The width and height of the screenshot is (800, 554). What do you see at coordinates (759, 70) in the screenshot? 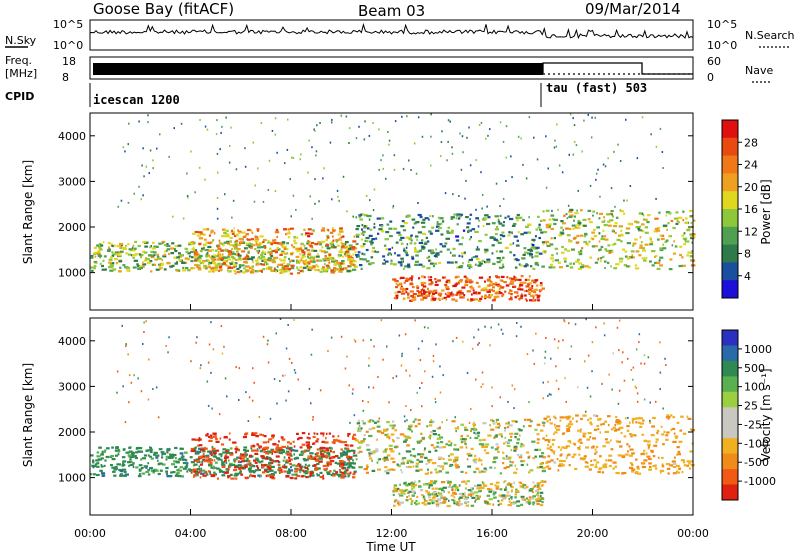
I see `nave-label: Nave` at bounding box center [759, 70].